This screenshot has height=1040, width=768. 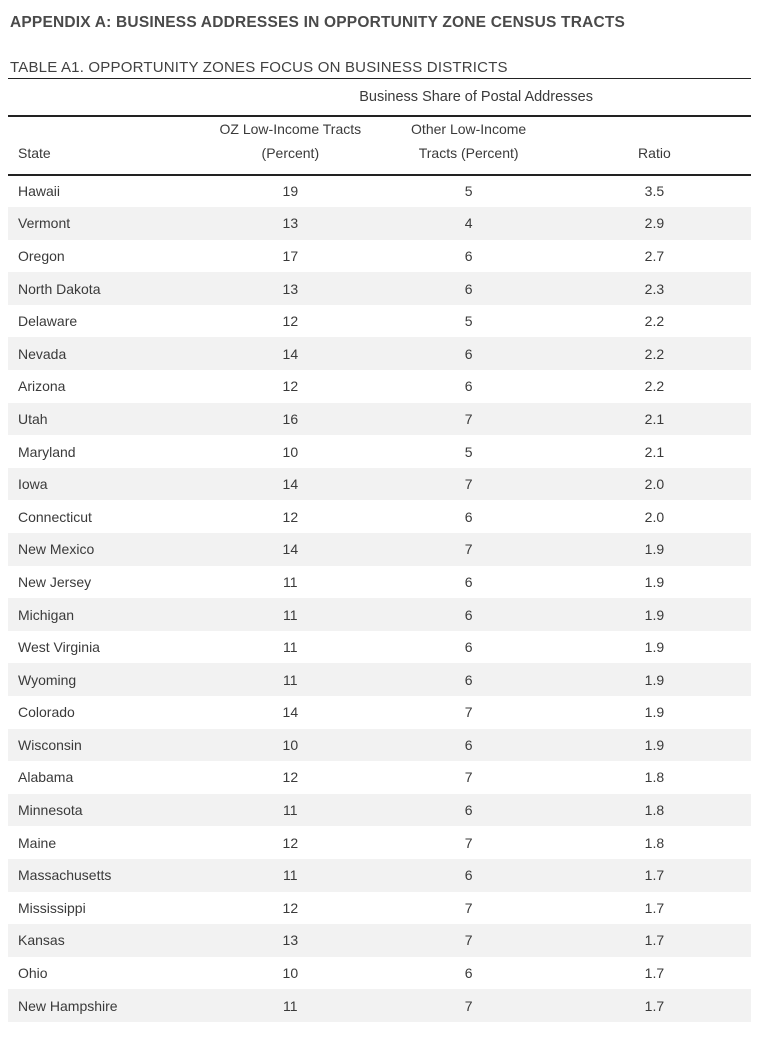 What do you see at coordinates (654, 288) in the screenshot?
I see `ratio-cell: 2.3` at bounding box center [654, 288].